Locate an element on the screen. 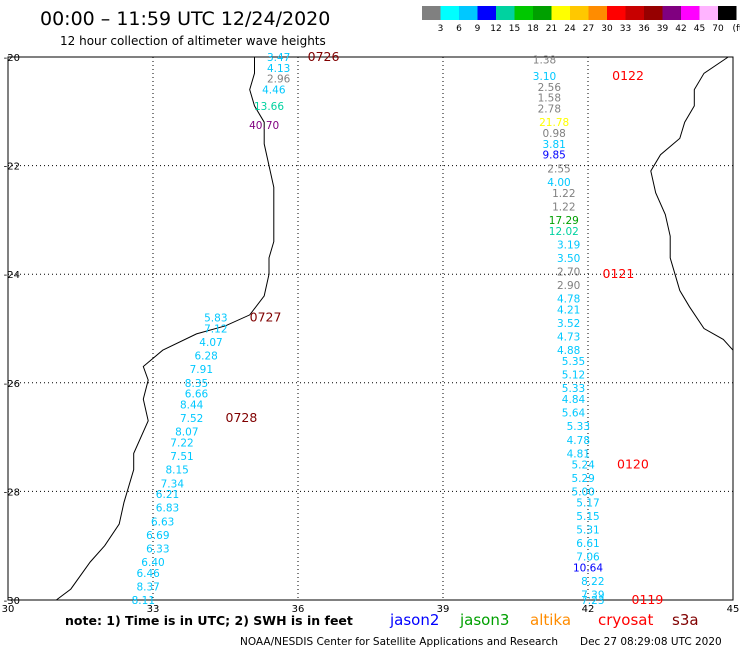 This screenshot has height=650, width=740. x-tick-label: 45 is located at coordinates (733, 609).